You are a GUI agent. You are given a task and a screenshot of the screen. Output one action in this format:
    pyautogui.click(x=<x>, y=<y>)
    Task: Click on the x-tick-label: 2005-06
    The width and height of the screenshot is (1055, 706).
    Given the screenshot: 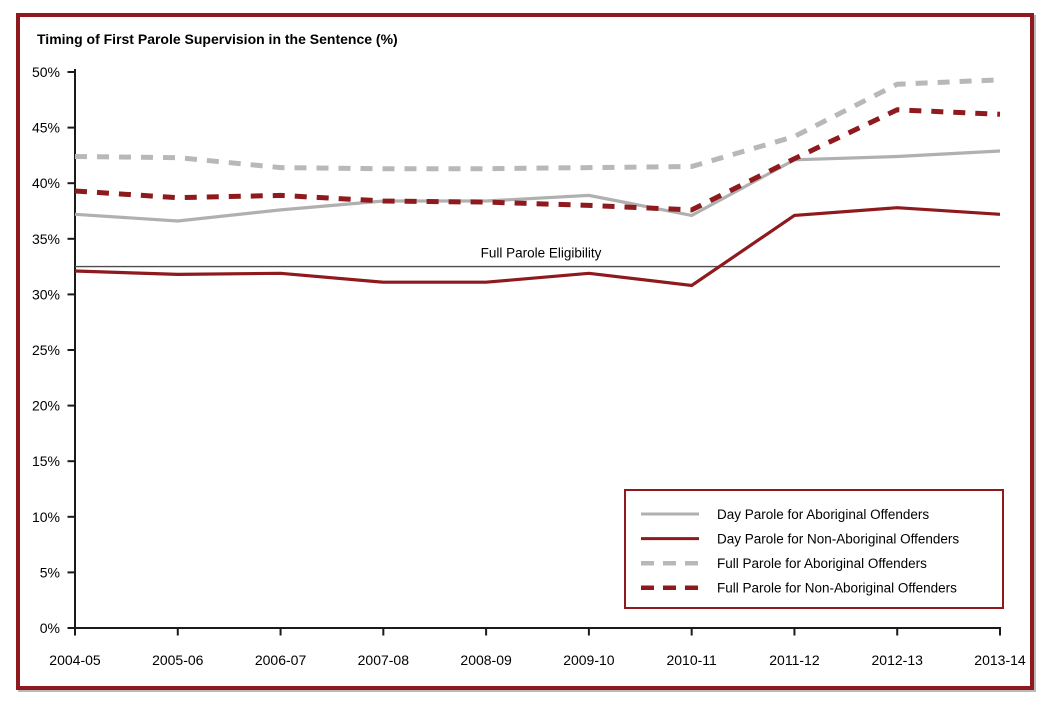 What is the action you would take?
    pyautogui.click(x=178, y=660)
    